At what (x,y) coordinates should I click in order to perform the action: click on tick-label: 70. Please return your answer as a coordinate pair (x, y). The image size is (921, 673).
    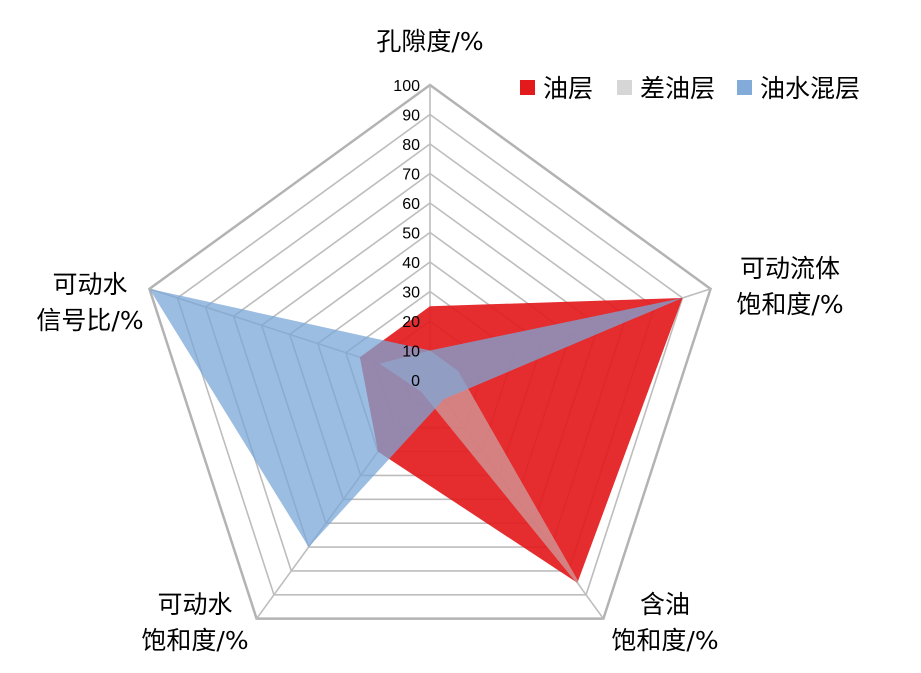
    Looking at the image, I should click on (411, 175).